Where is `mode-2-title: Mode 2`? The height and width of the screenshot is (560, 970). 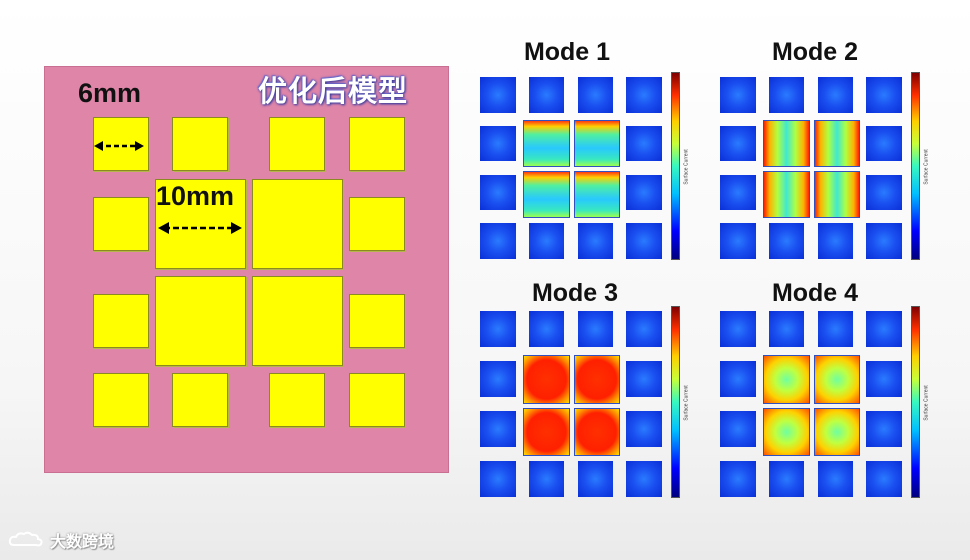
mode-2-title: Mode 2 is located at coordinates (815, 52).